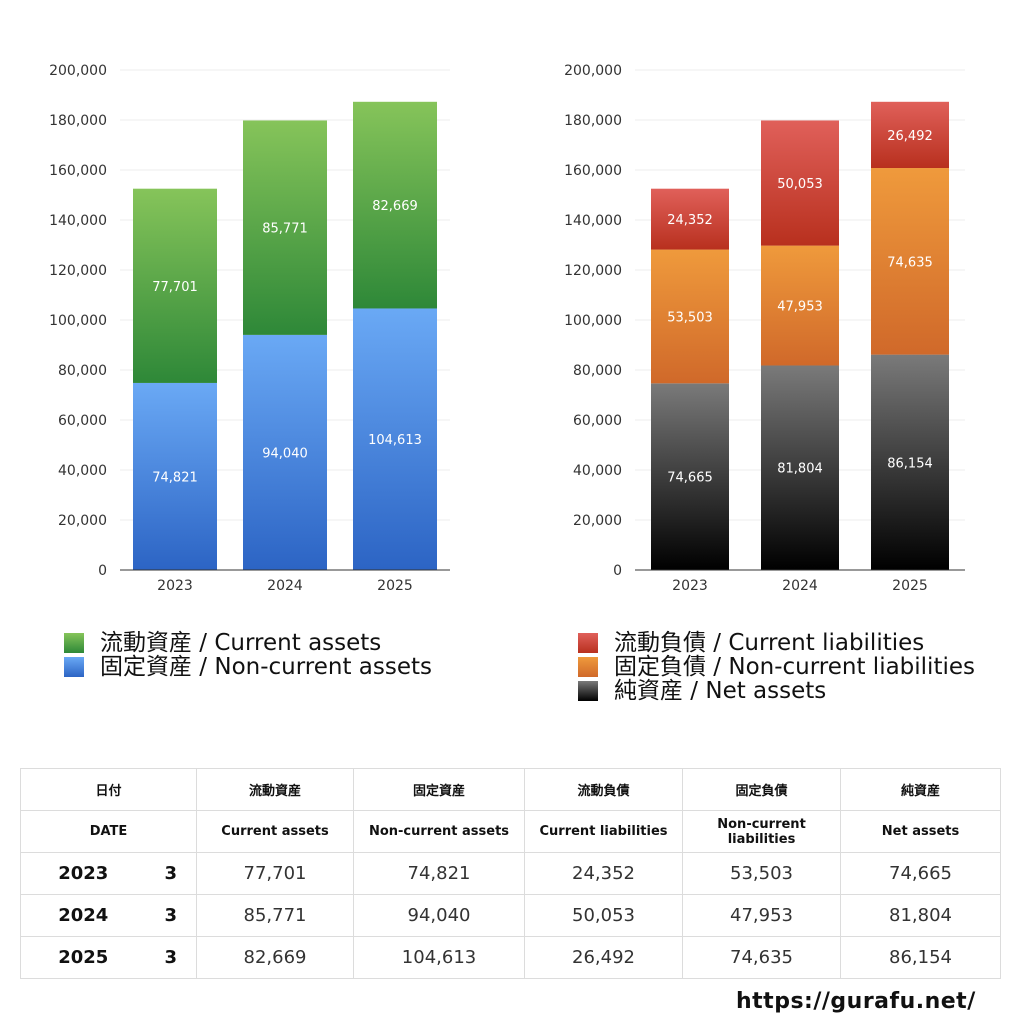 The height and width of the screenshot is (1024, 1024). Describe the element at coordinates (275, 915) in the screenshot. I see `table-cell: 85,771` at that location.